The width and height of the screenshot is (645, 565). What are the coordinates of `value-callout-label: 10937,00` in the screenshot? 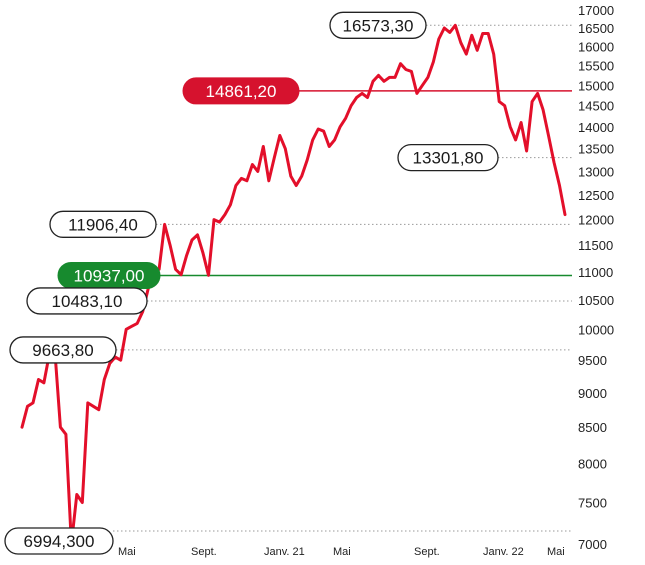 It's located at (109, 275).